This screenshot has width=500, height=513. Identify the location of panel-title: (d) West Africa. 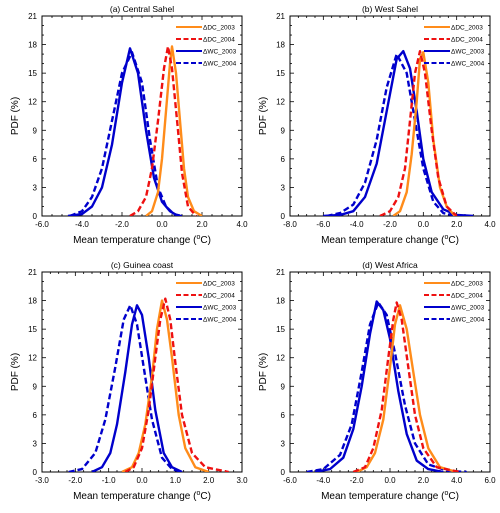
(390, 265).